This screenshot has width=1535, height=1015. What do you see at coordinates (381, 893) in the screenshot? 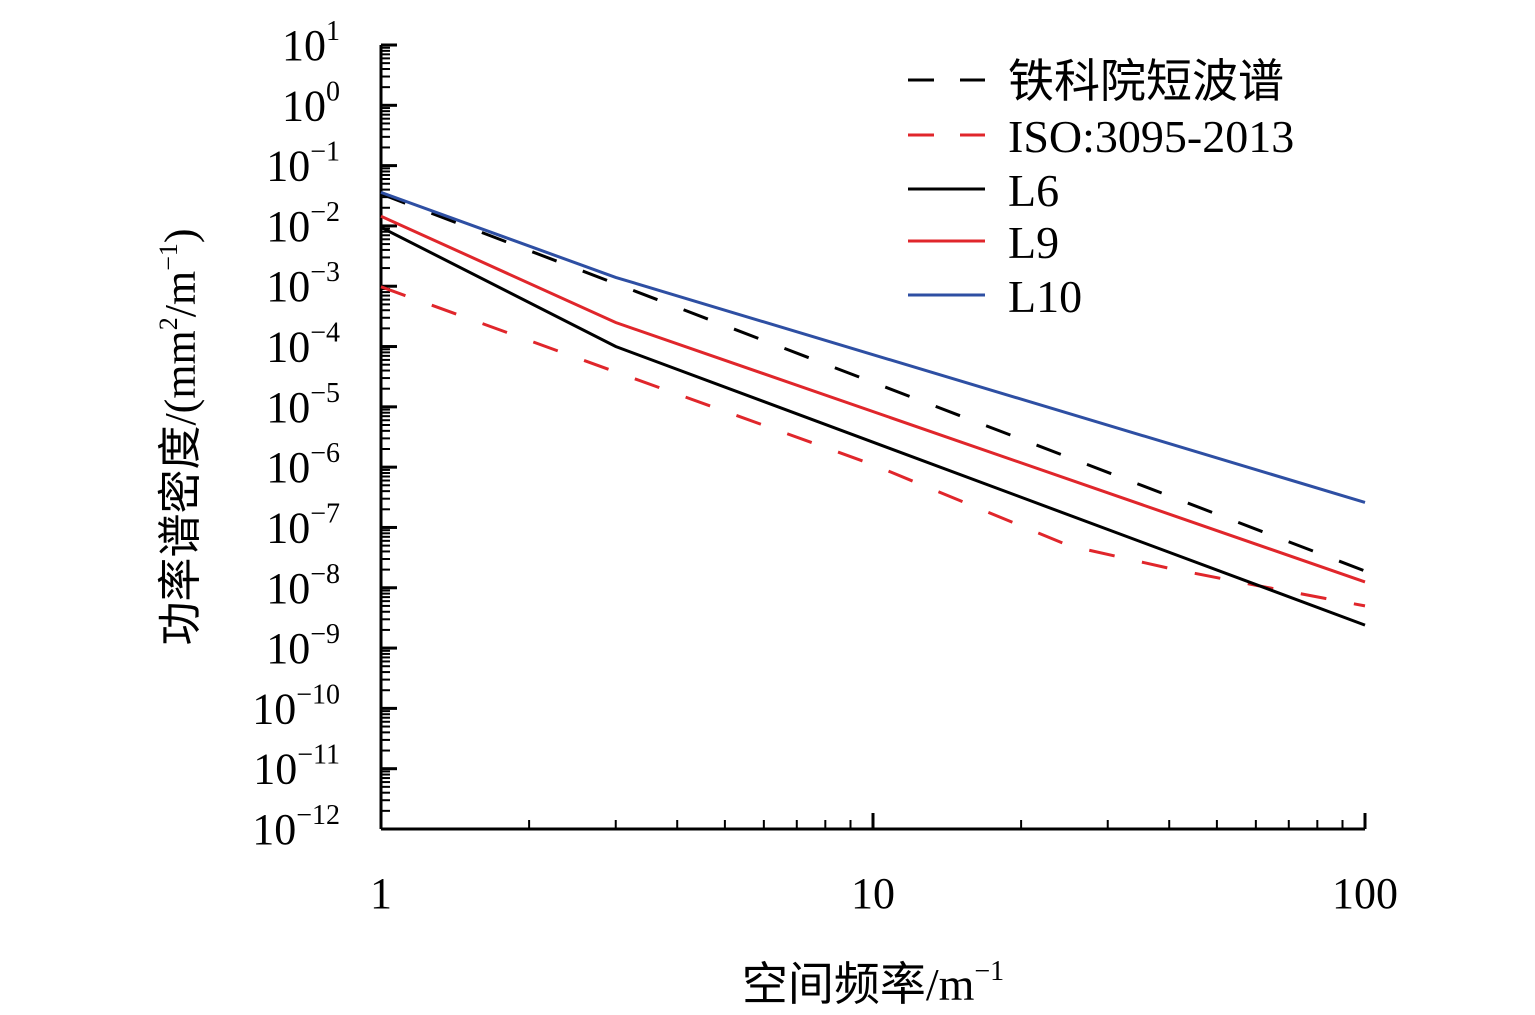
I see `x-tick-label: 1` at bounding box center [381, 893].